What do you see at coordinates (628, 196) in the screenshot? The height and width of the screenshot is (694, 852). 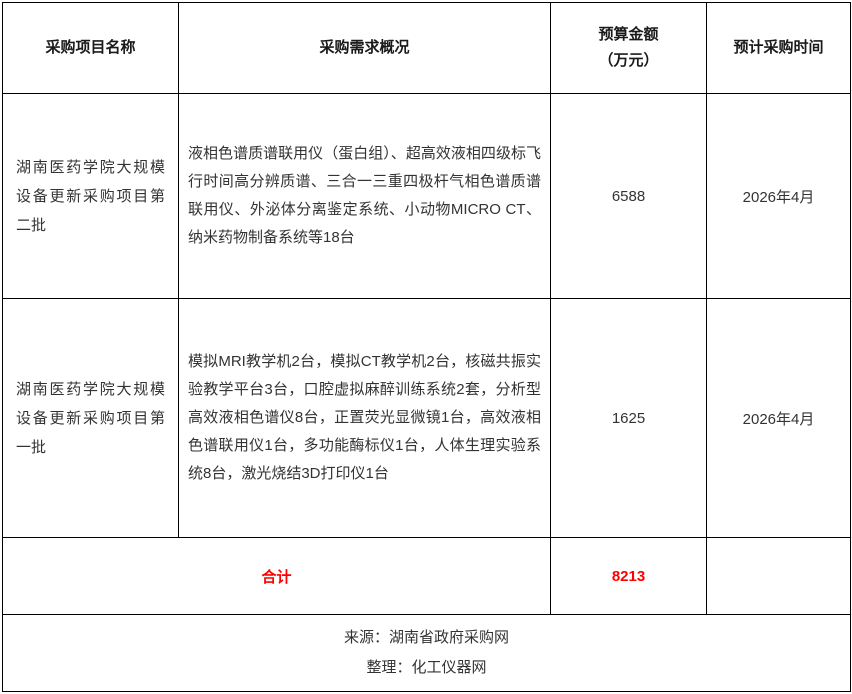 I see `budget-cell: 6588` at bounding box center [628, 196].